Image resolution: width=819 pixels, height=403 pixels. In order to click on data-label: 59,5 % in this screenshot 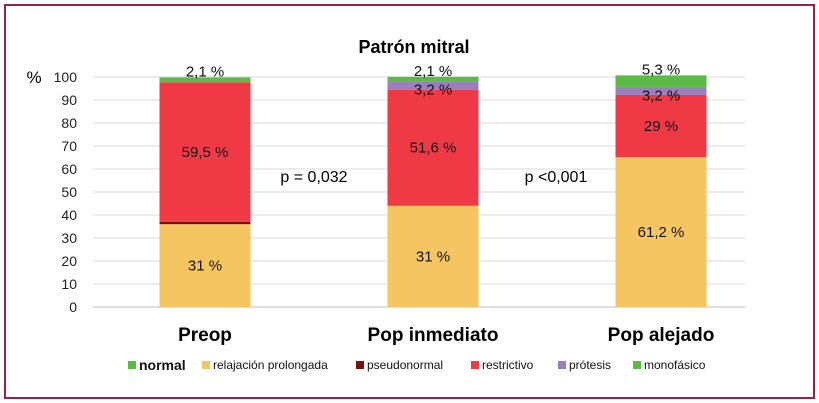, I will do `click(205, 152)`.